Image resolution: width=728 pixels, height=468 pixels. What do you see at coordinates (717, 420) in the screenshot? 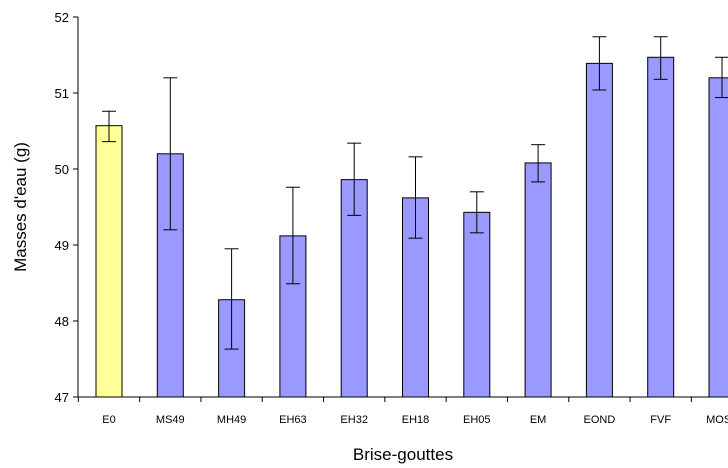
I see `x-tick-label: MOST` at bounding box center [717, 420].